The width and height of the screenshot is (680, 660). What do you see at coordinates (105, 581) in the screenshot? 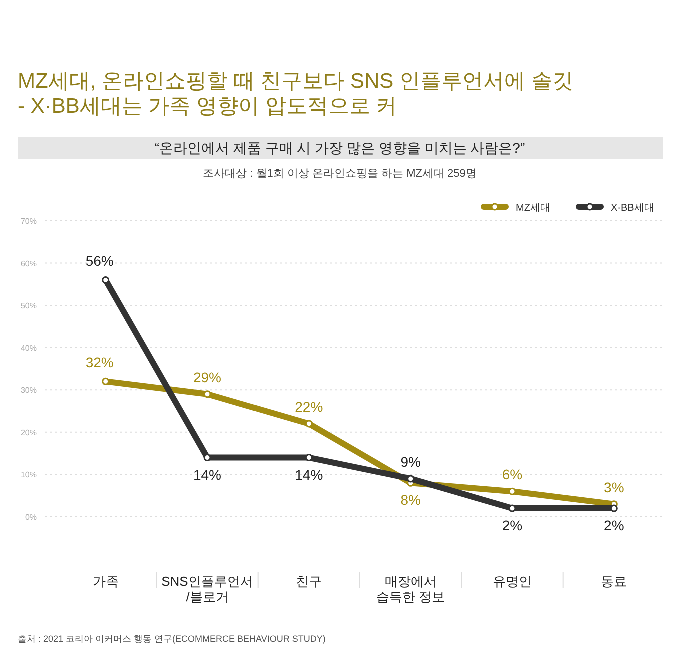
I see `x-tick-label: 가족` at bounding box center [105, 581].